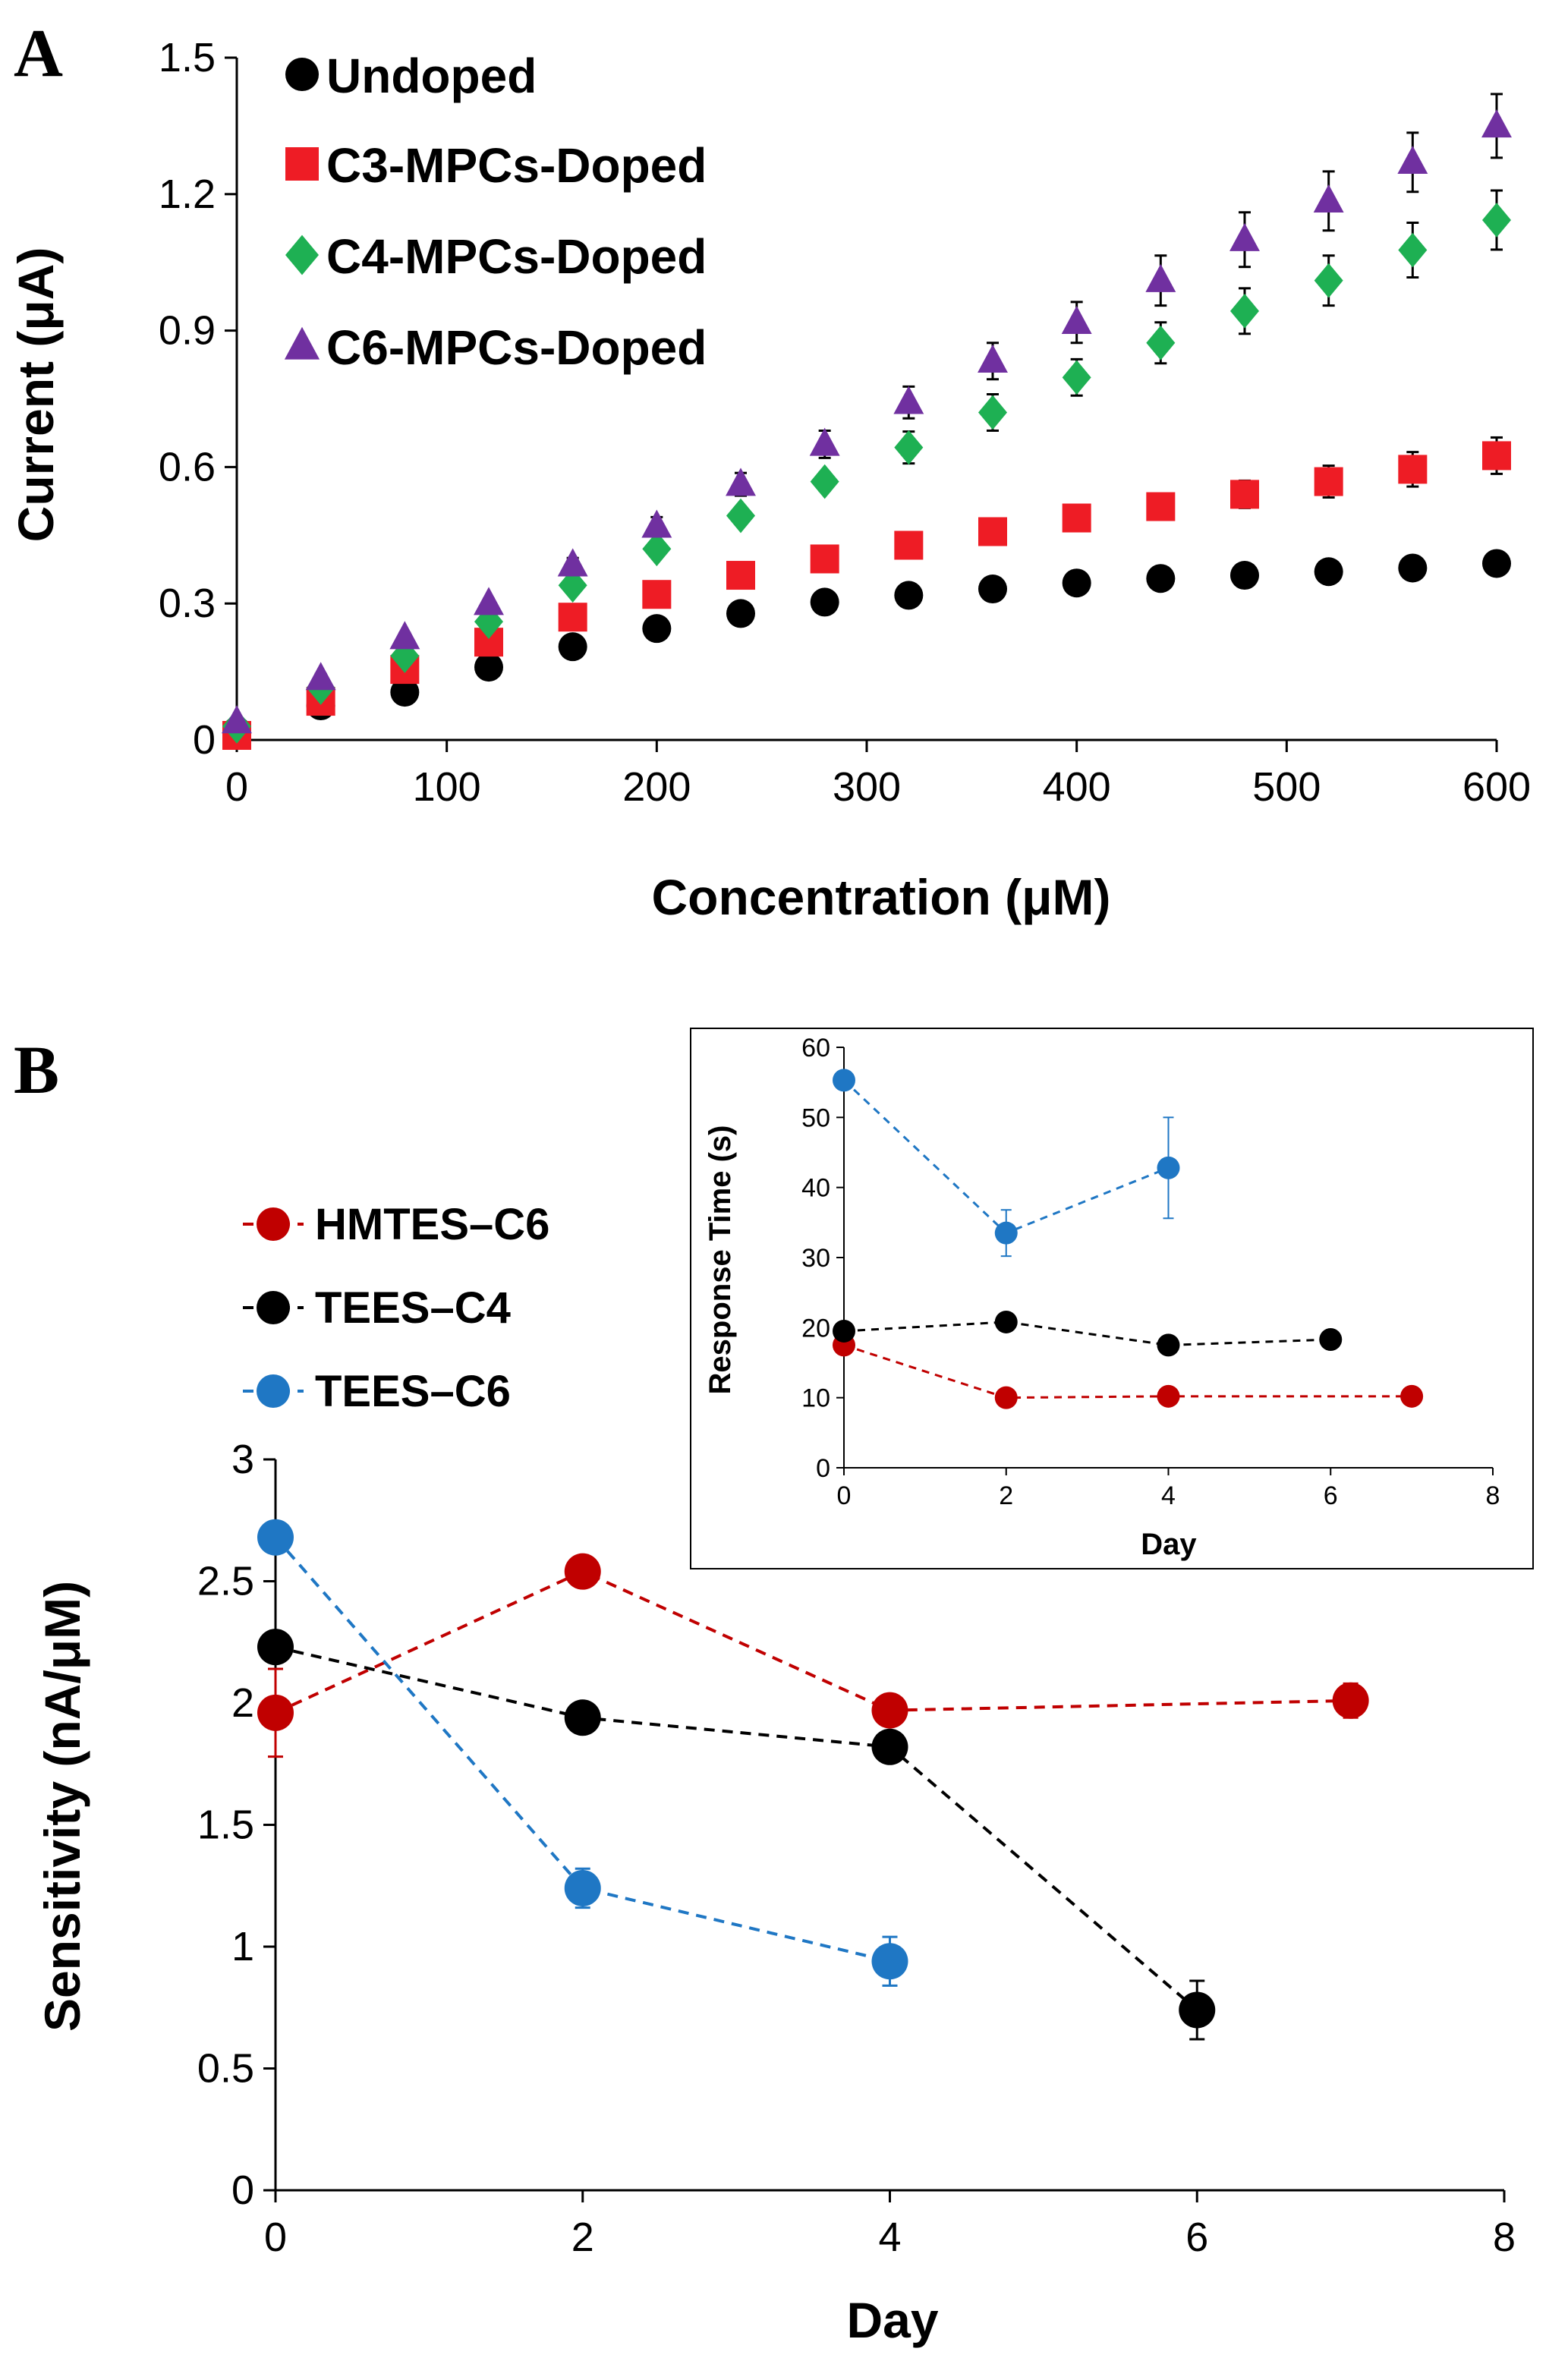 This screenshot has height=2380, width=1549. Describe the element at coordinates (62, 1806) in the screenshot. I see `panel-b-y-axis-title: Sensitivity (nA/μM)` at that location.